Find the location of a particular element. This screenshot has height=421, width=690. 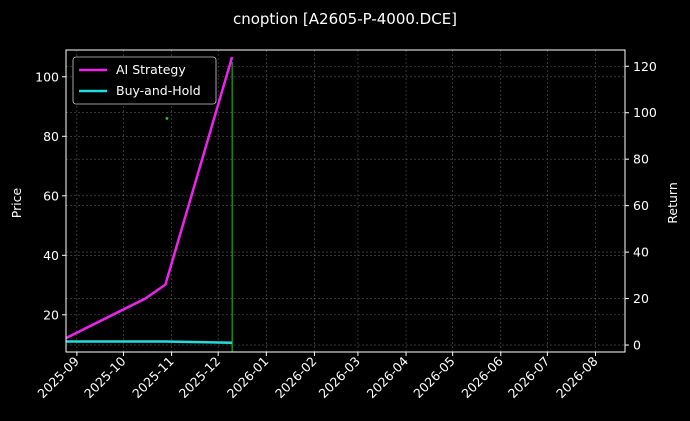

right-y-tick-label: 40 is located at coordinates (641, 252).